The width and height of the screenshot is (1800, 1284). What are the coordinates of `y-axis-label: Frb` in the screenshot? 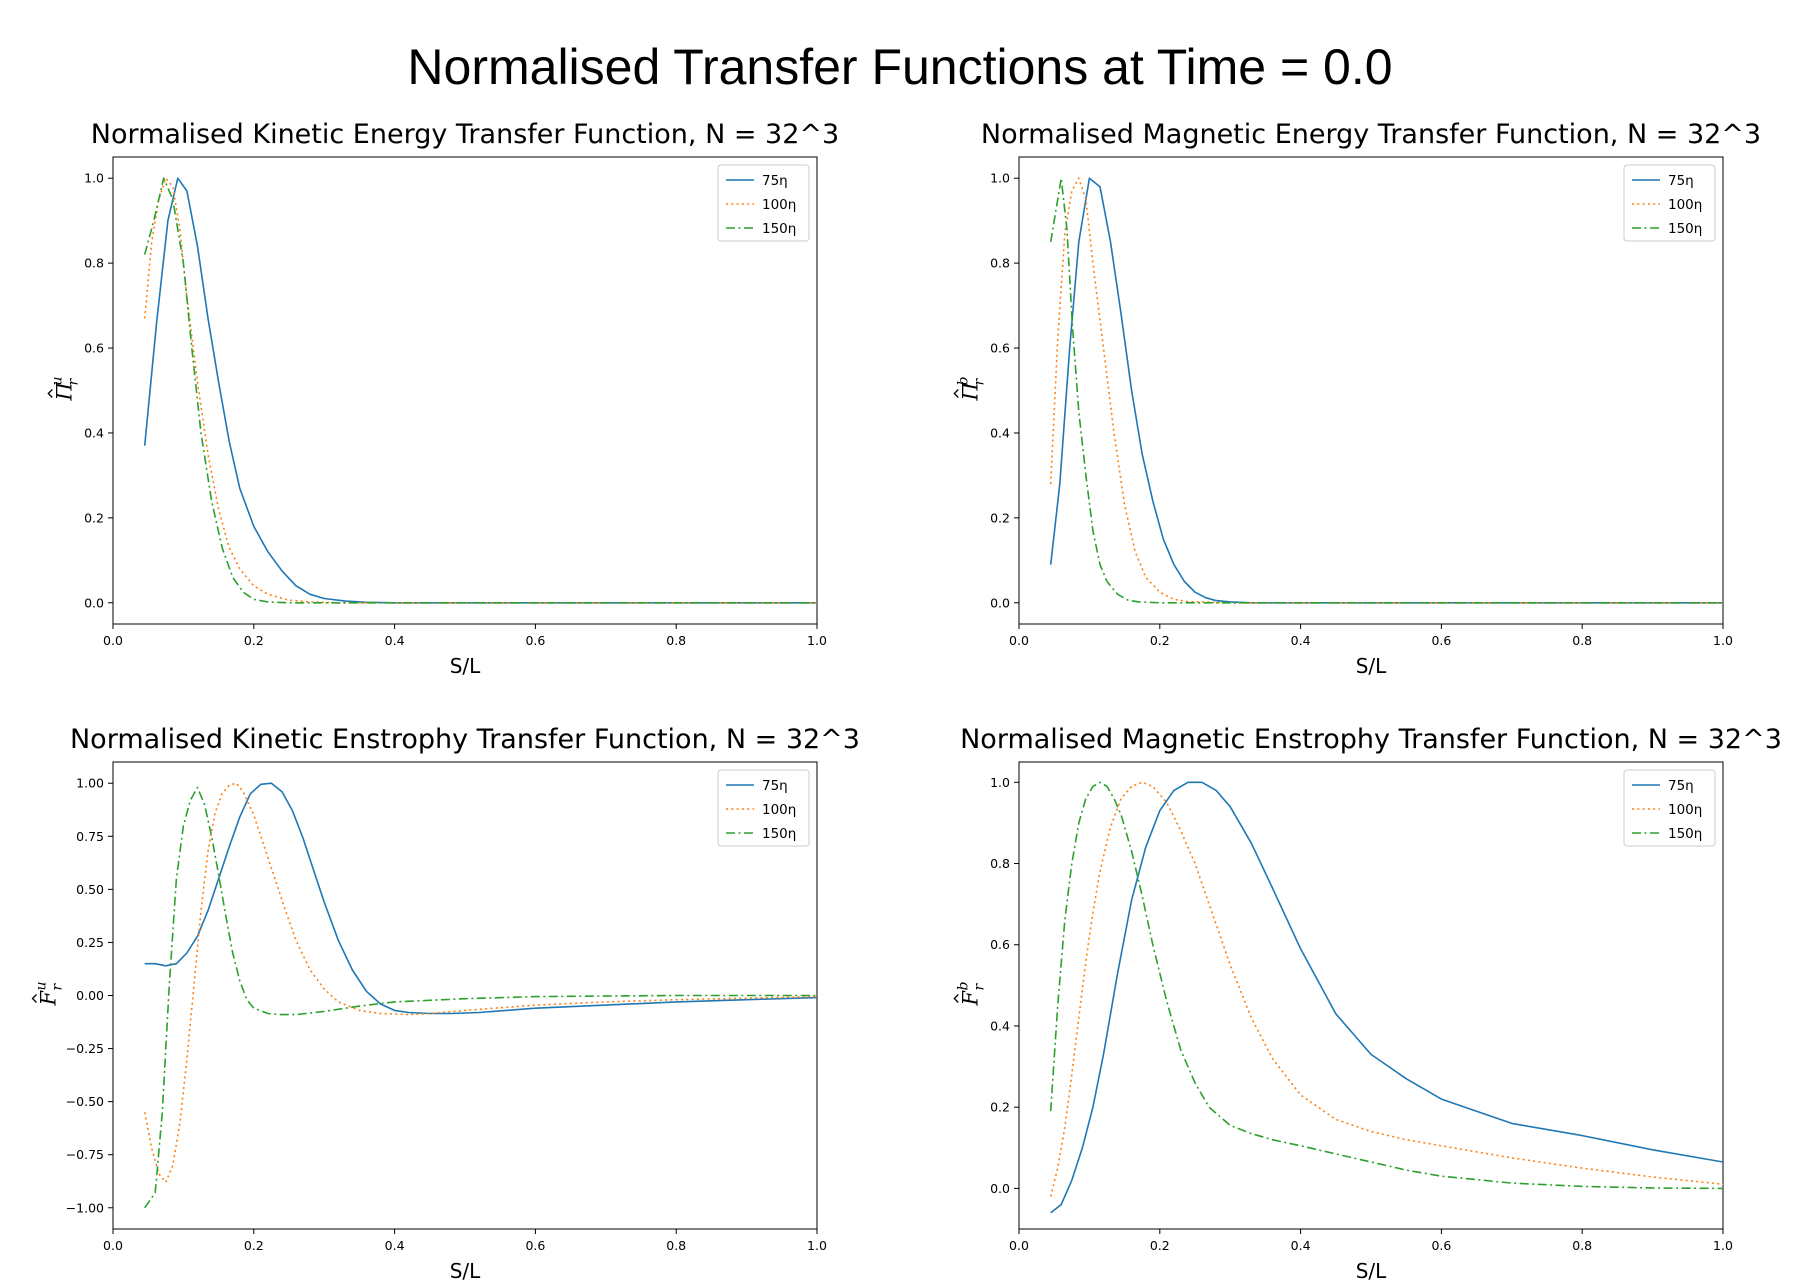 It's located at (970, 994).